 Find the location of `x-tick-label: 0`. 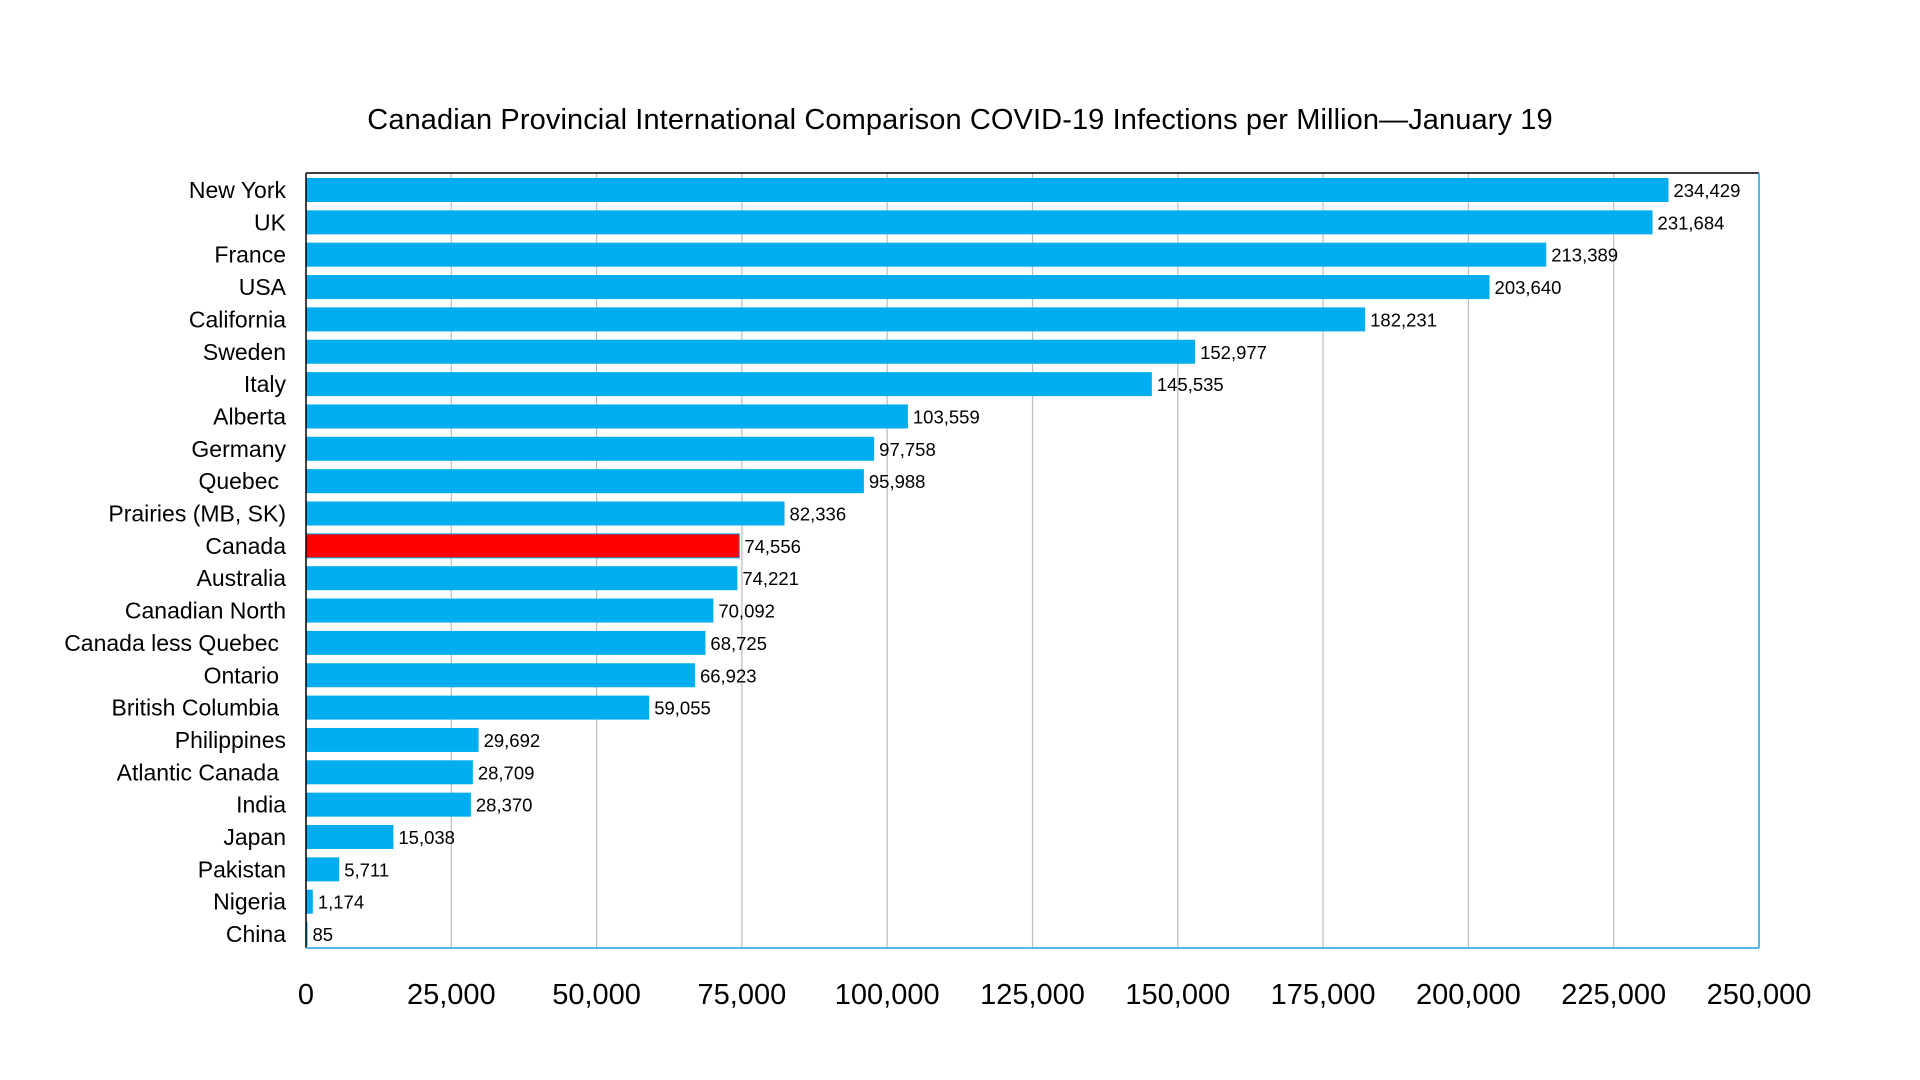

x-tick-label: 0 is located at coordinates (306, 995).